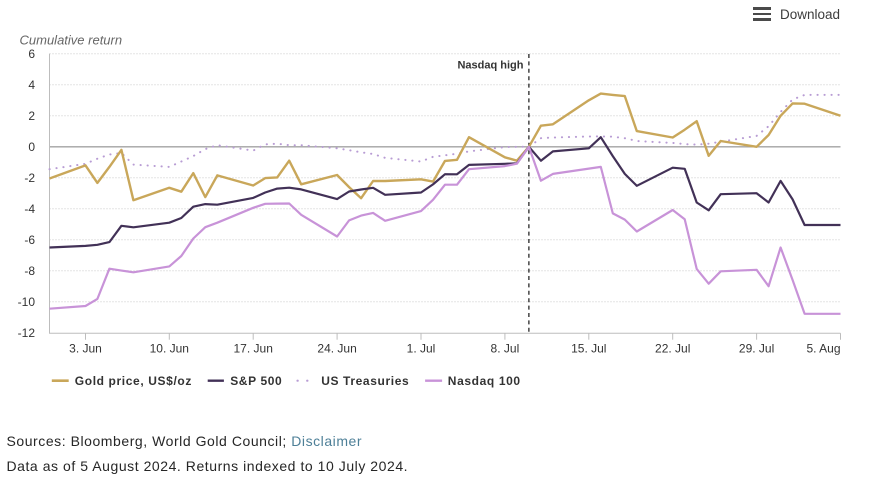  Describe the element at coordinates (31, 147) in the screenshot. I see `svg-text: 0` at that location.